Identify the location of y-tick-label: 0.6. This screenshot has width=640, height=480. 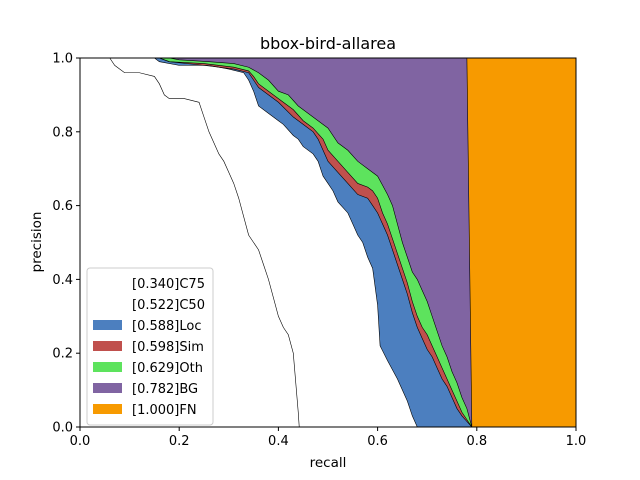
(62, 206).